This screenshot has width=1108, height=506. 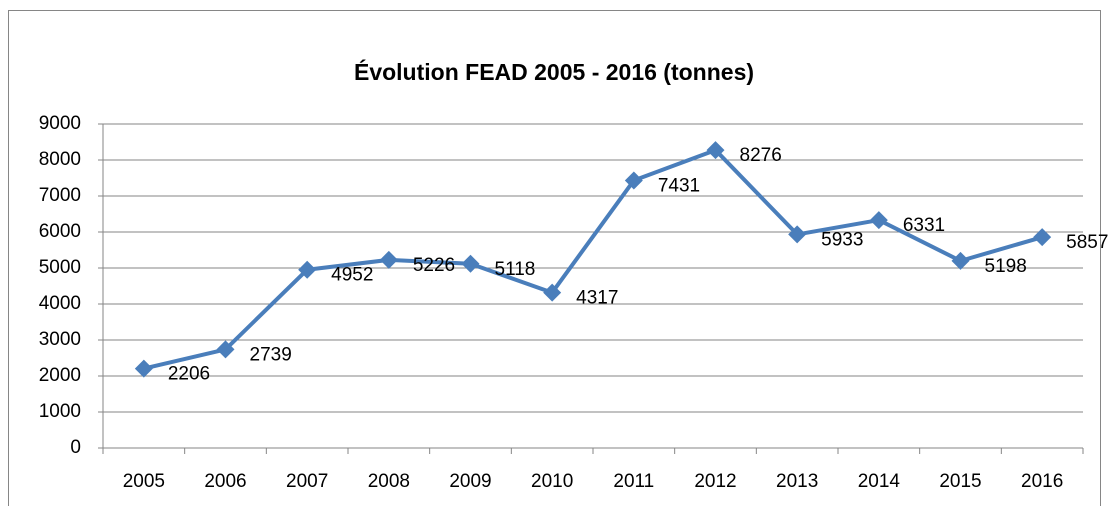 I want to click on data-label: 8276, so click(x=761, y=155).